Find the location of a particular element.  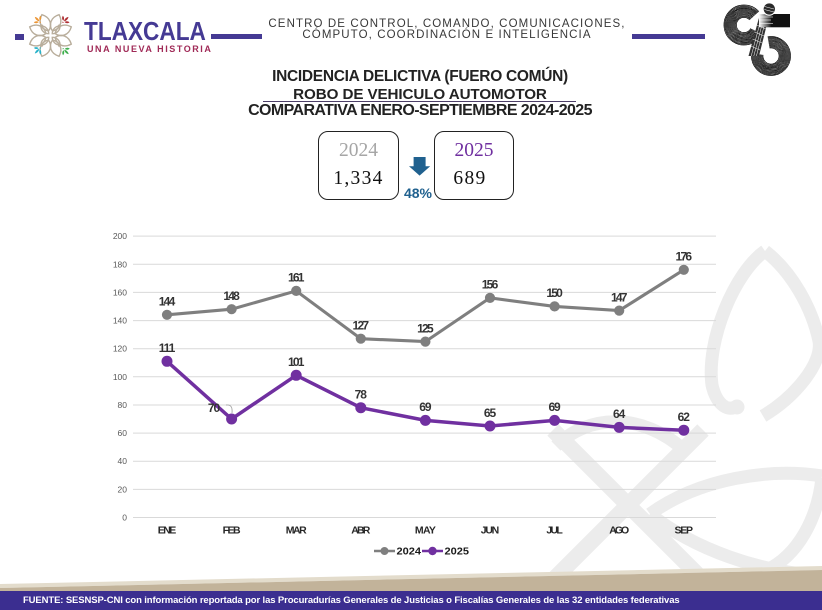

svg-text: 2025 is located at coordinates (457, 552).